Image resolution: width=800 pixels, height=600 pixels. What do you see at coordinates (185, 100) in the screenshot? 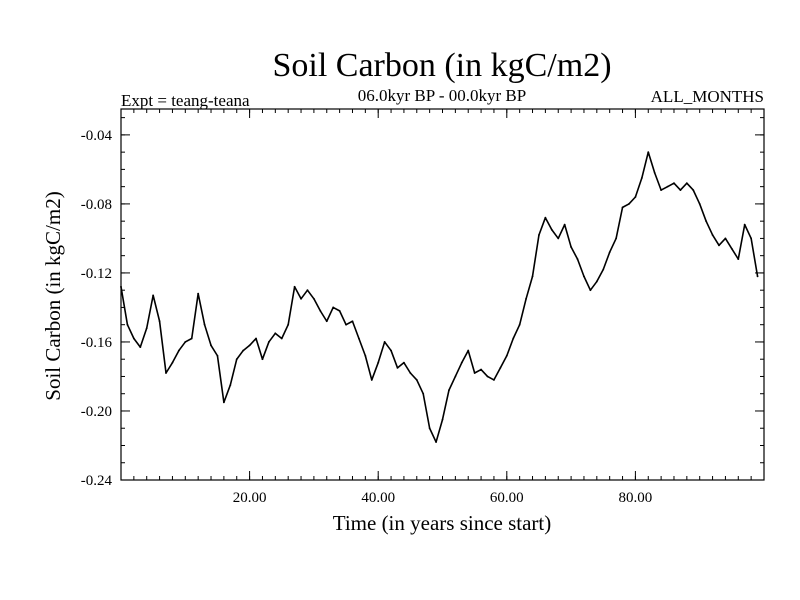
I see `experiment-annotation: Expt = teang-teana` at bounding box center [185, 100].